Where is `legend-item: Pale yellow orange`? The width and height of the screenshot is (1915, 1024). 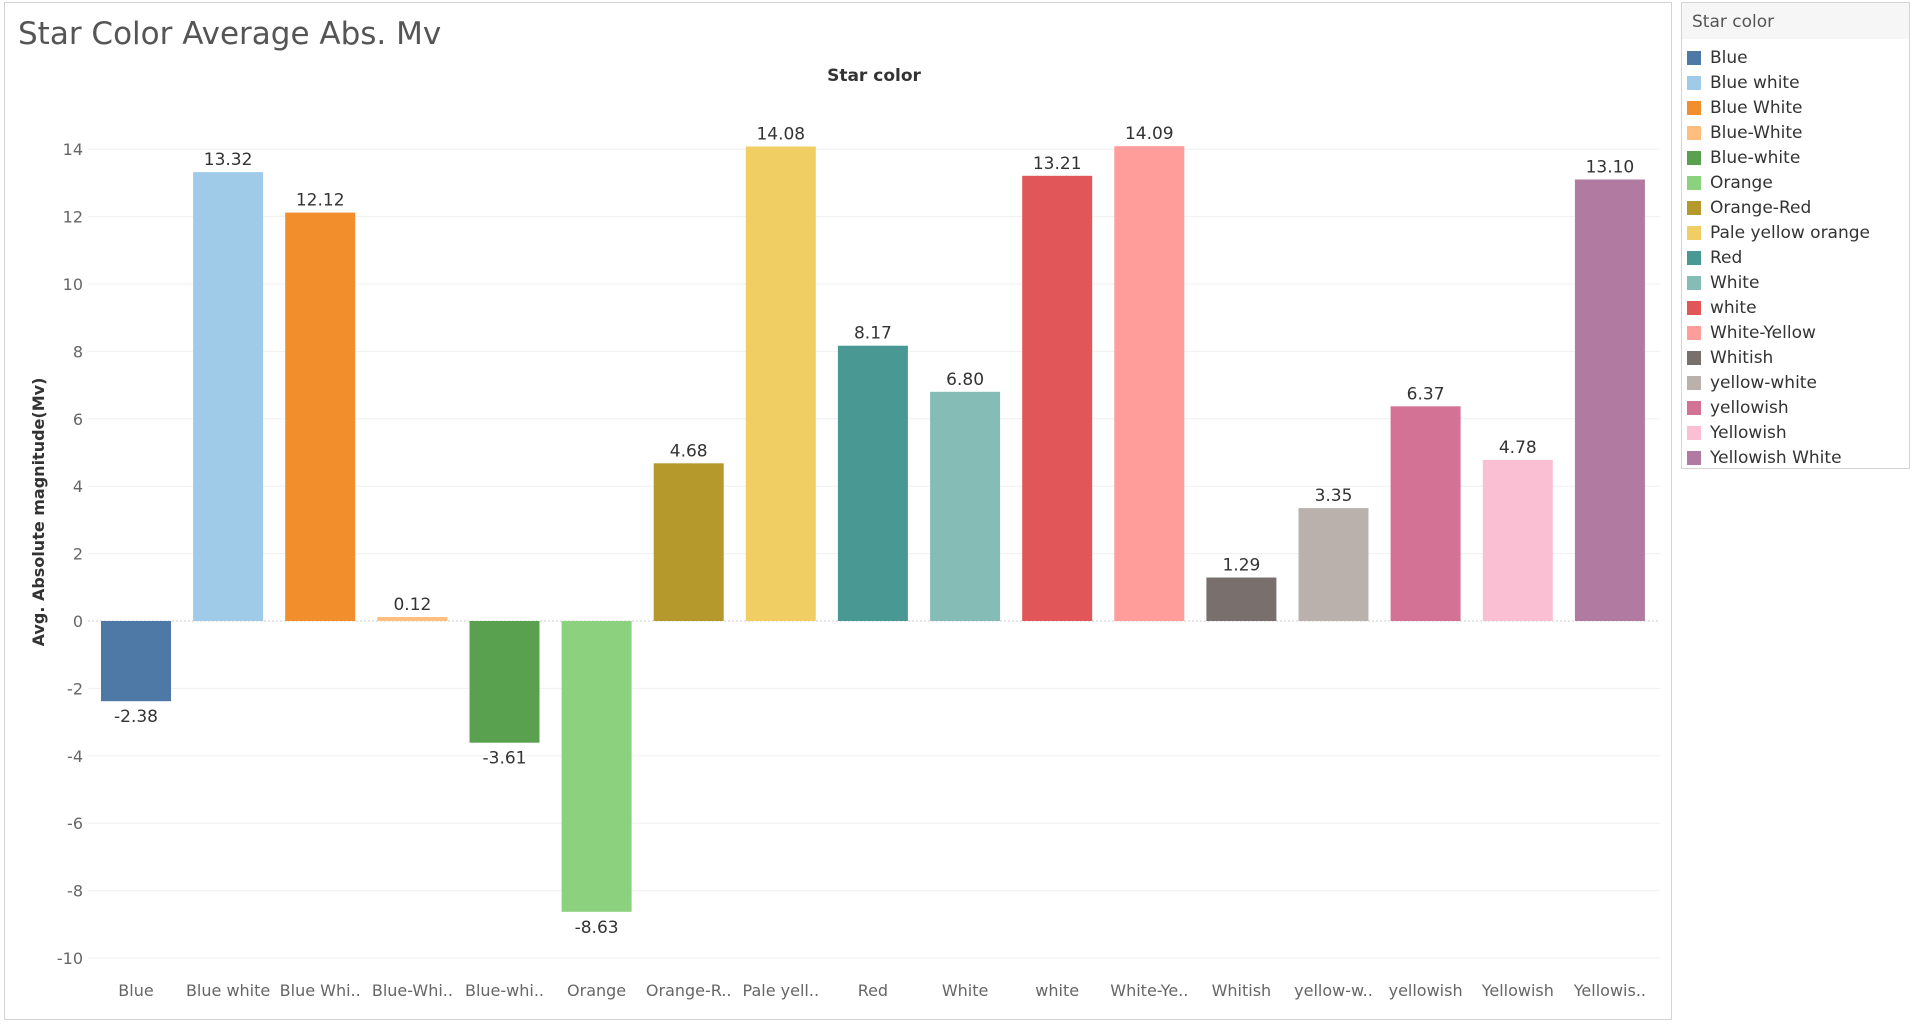
legend-item: Pale yellow orange is located at coordinates (1795, 232).